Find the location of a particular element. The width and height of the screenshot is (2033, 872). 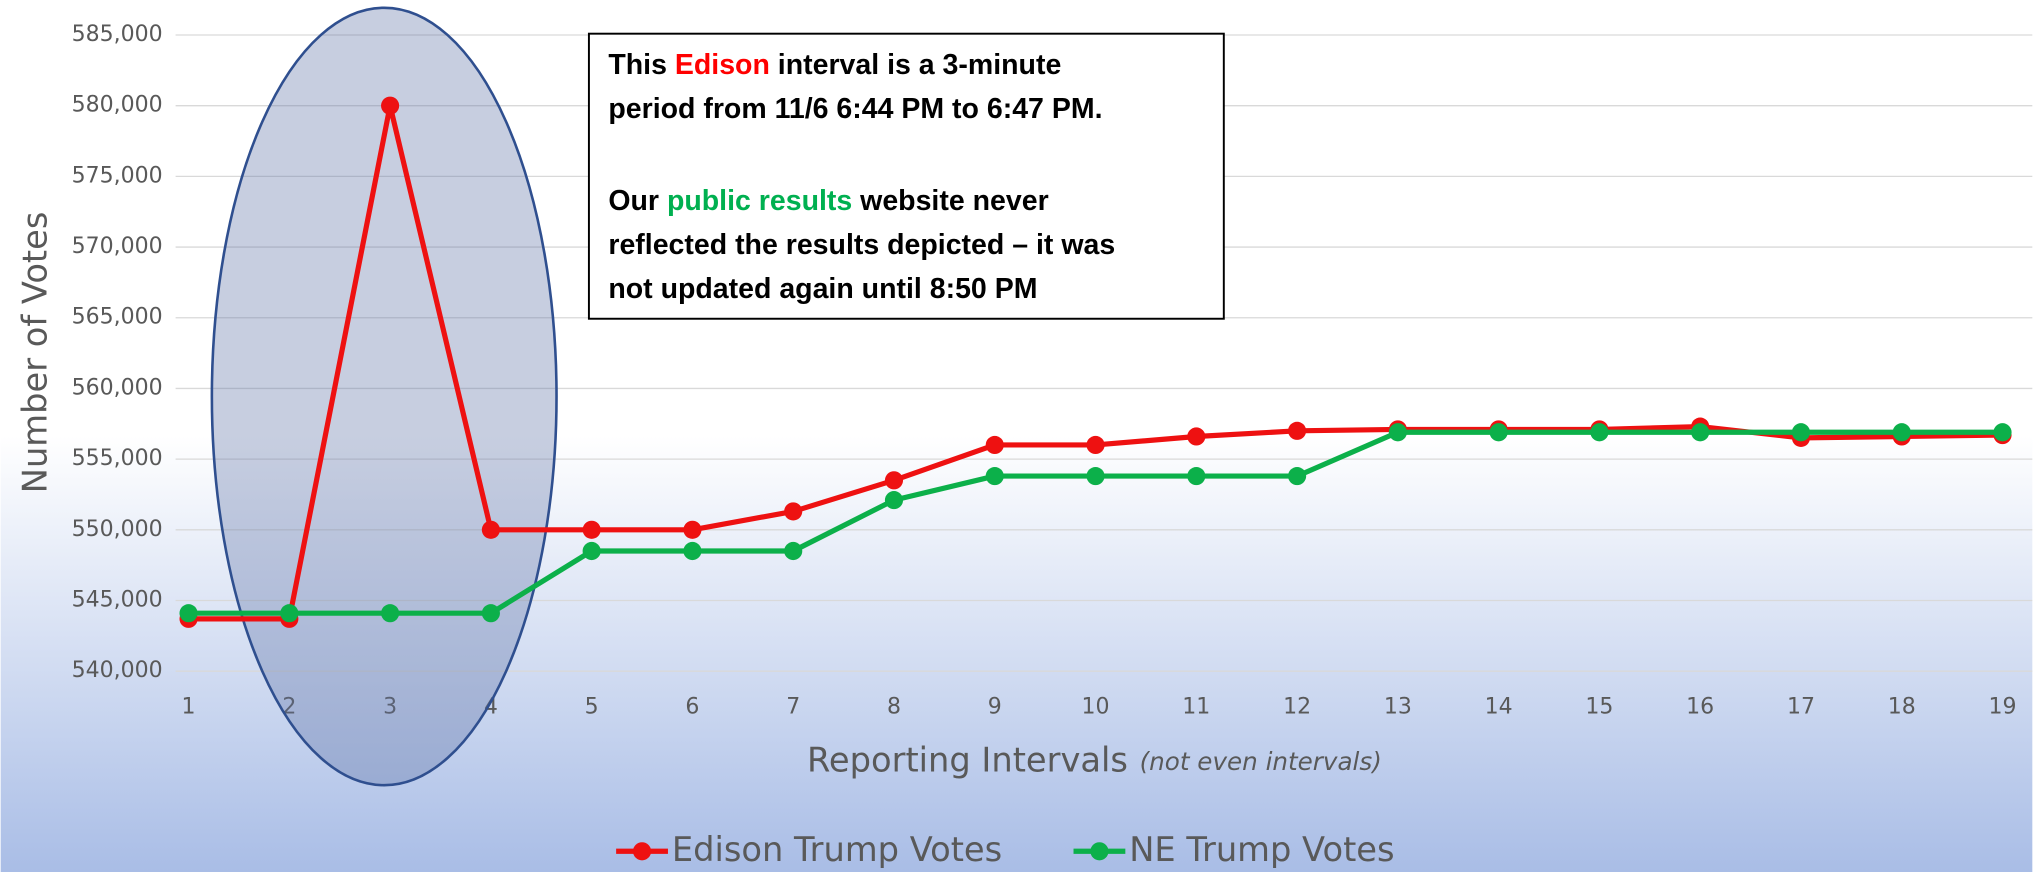

y-tick-label: 550,000 is located at coordinates (117, 529).